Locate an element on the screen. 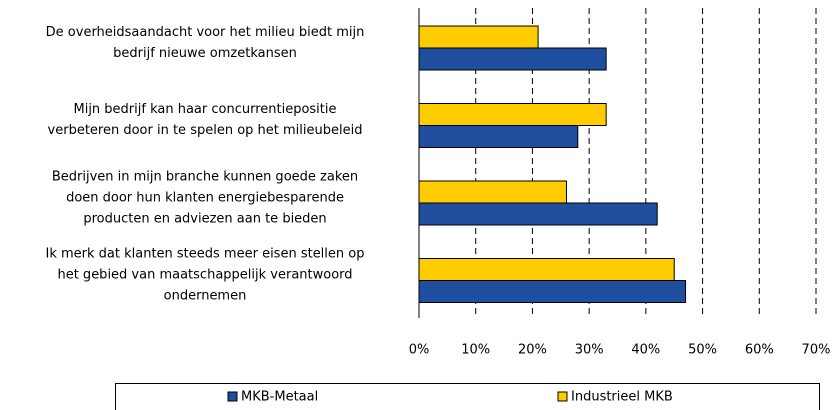 The width and height of the screenshot is (836, 410). x-tick-label: 70% is located at coordinates (816, 350).